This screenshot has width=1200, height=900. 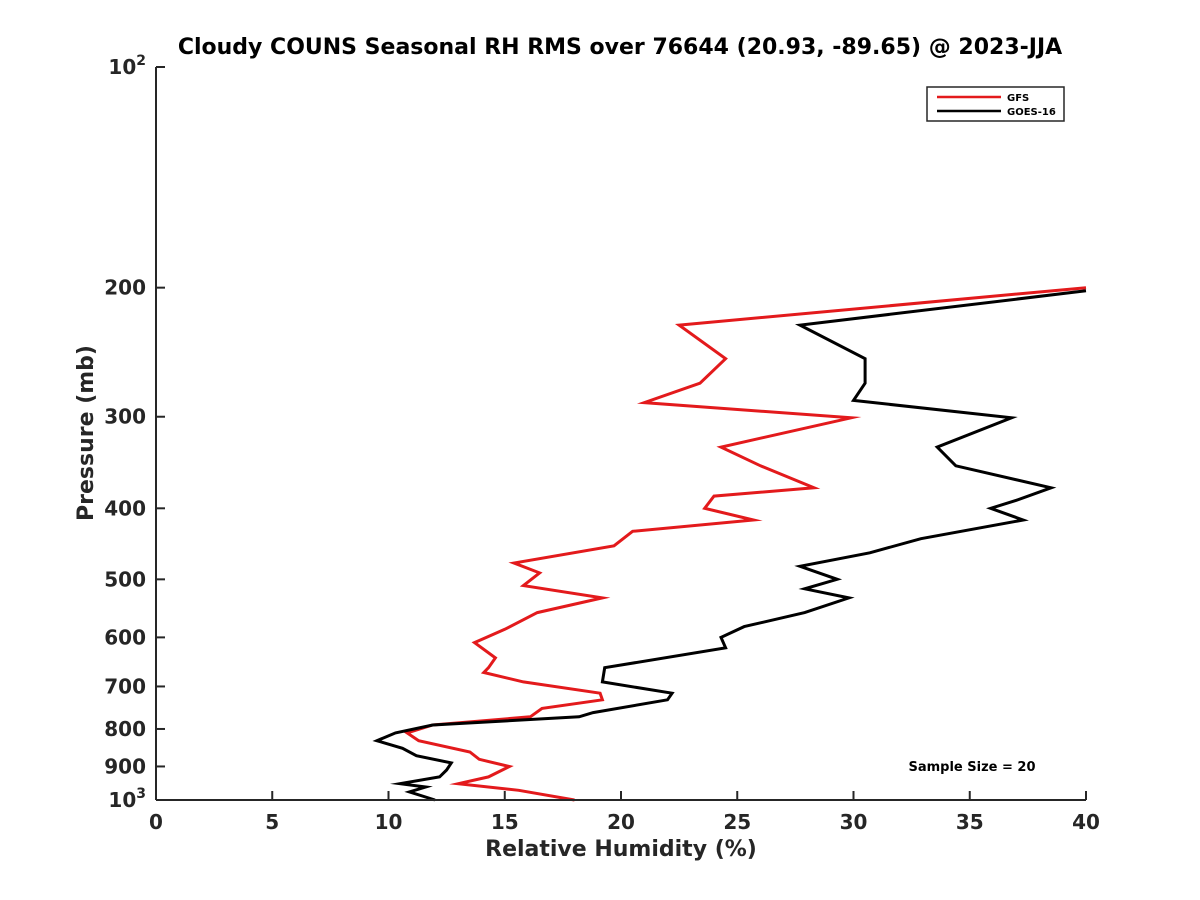 I want to click on y-axis-label: Pressure (mb), so click(x=86, y=433).